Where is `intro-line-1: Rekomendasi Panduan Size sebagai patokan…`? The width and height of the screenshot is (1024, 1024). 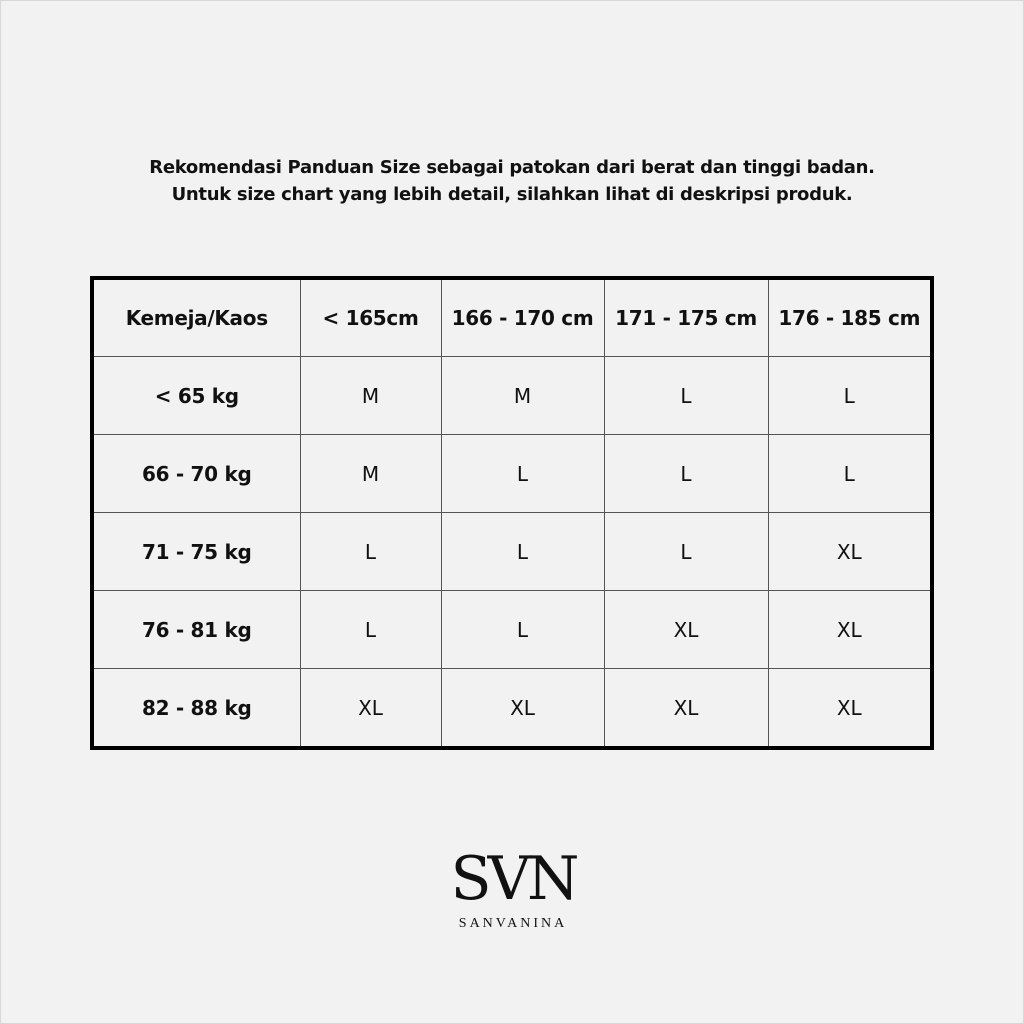 intro-line-1: Rekomendasi Panduan Size sebagai patokan… is located at coordinates (512, 167).